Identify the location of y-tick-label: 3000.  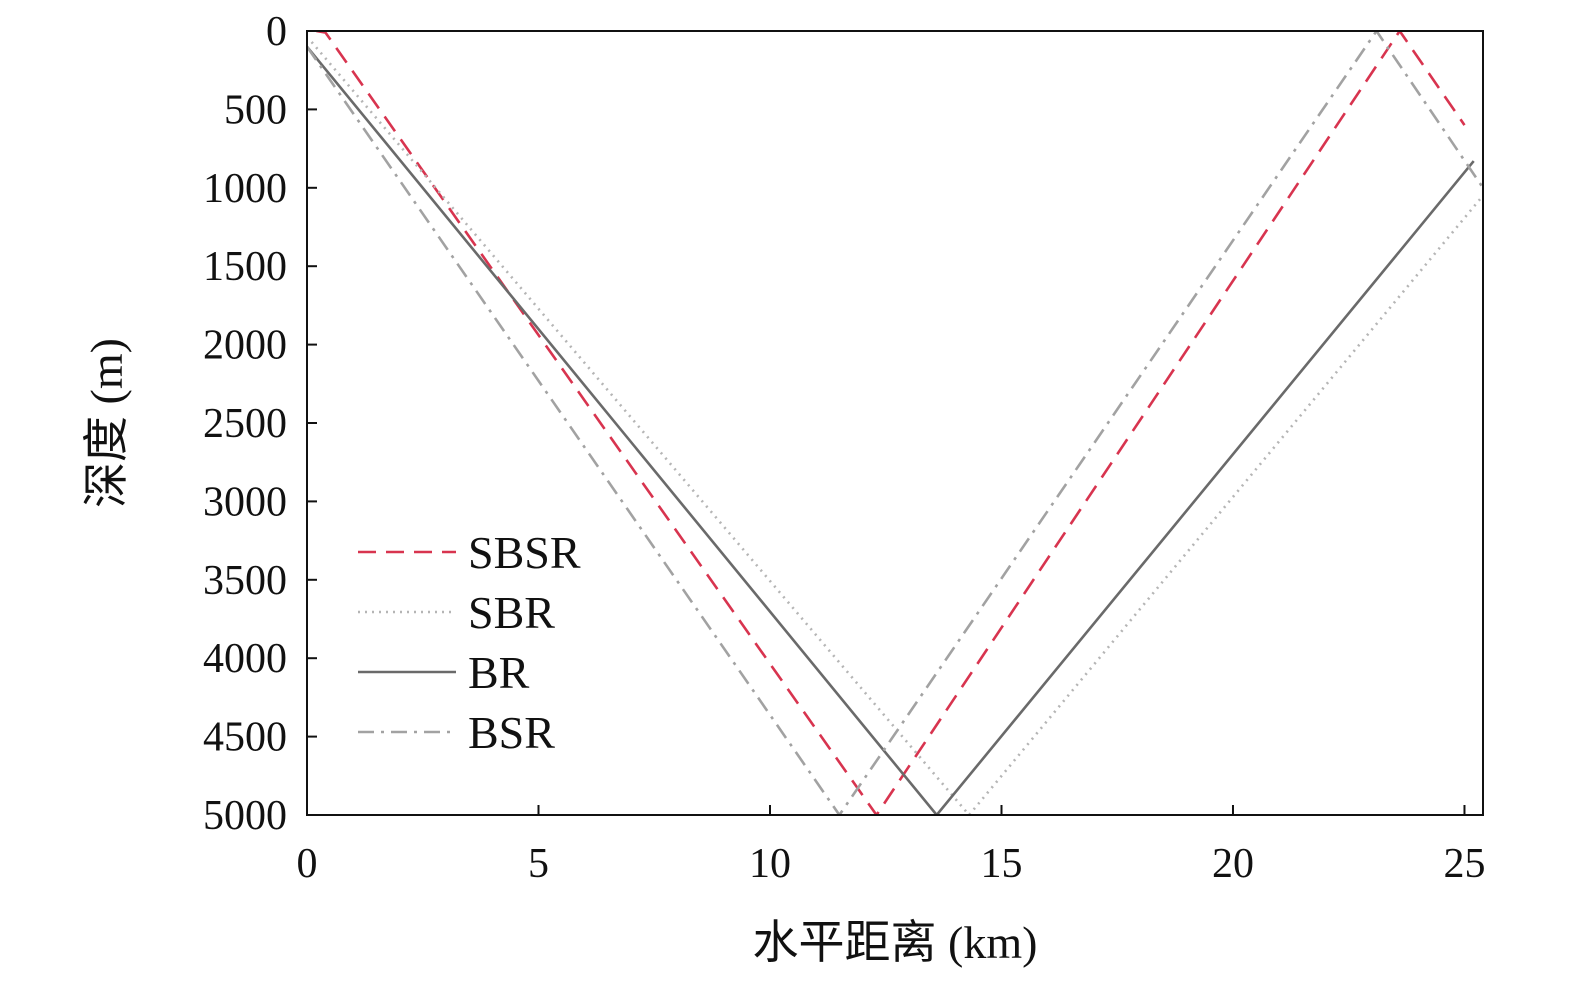
(245, 502).